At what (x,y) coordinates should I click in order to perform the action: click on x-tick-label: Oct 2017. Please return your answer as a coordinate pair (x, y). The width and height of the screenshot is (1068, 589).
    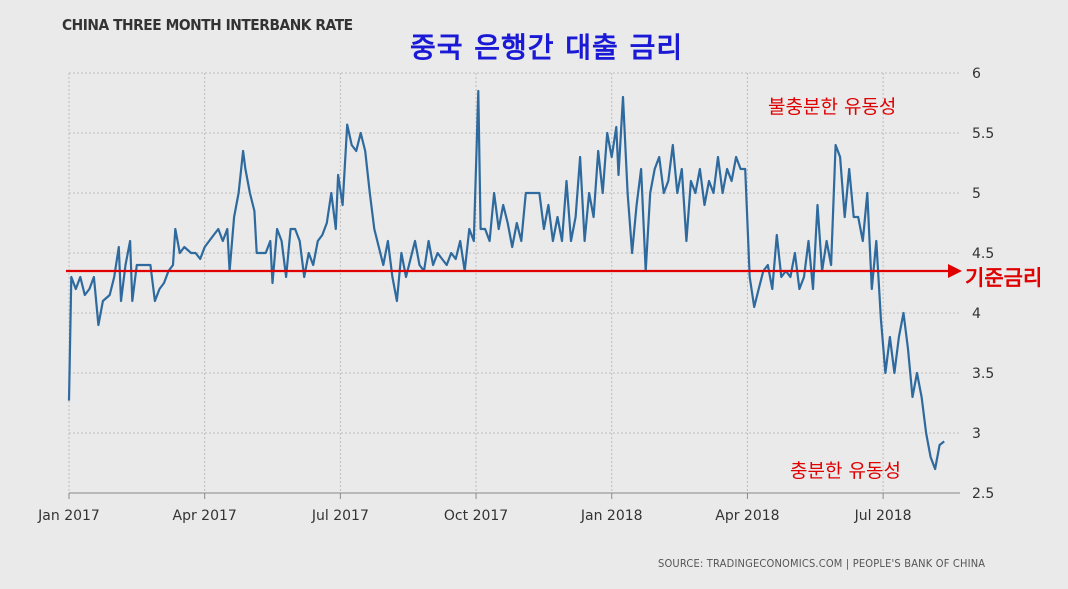
    Looking at the image, I should click on (476, 516).